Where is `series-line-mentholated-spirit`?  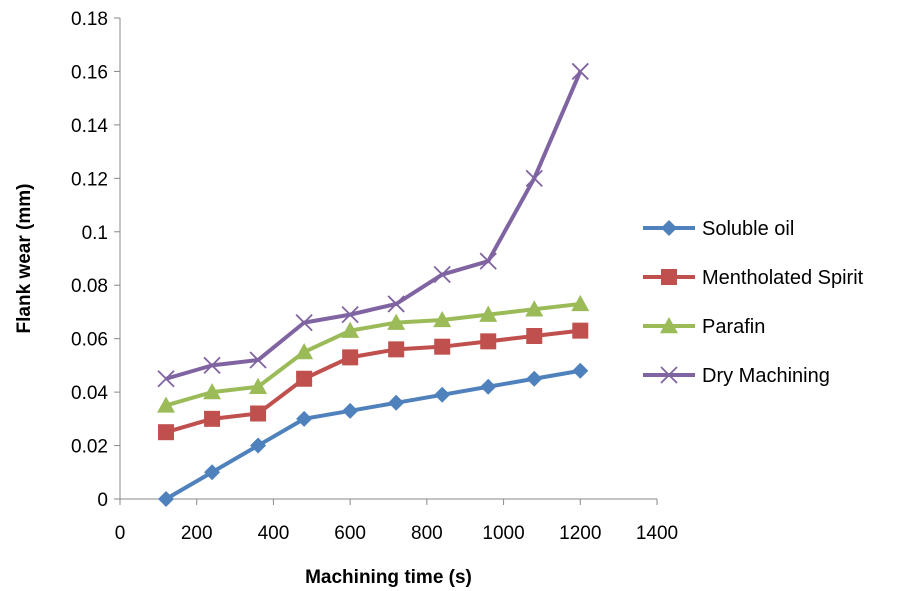 series-line-mentholated-spirit is located at coordinates (373, 381).